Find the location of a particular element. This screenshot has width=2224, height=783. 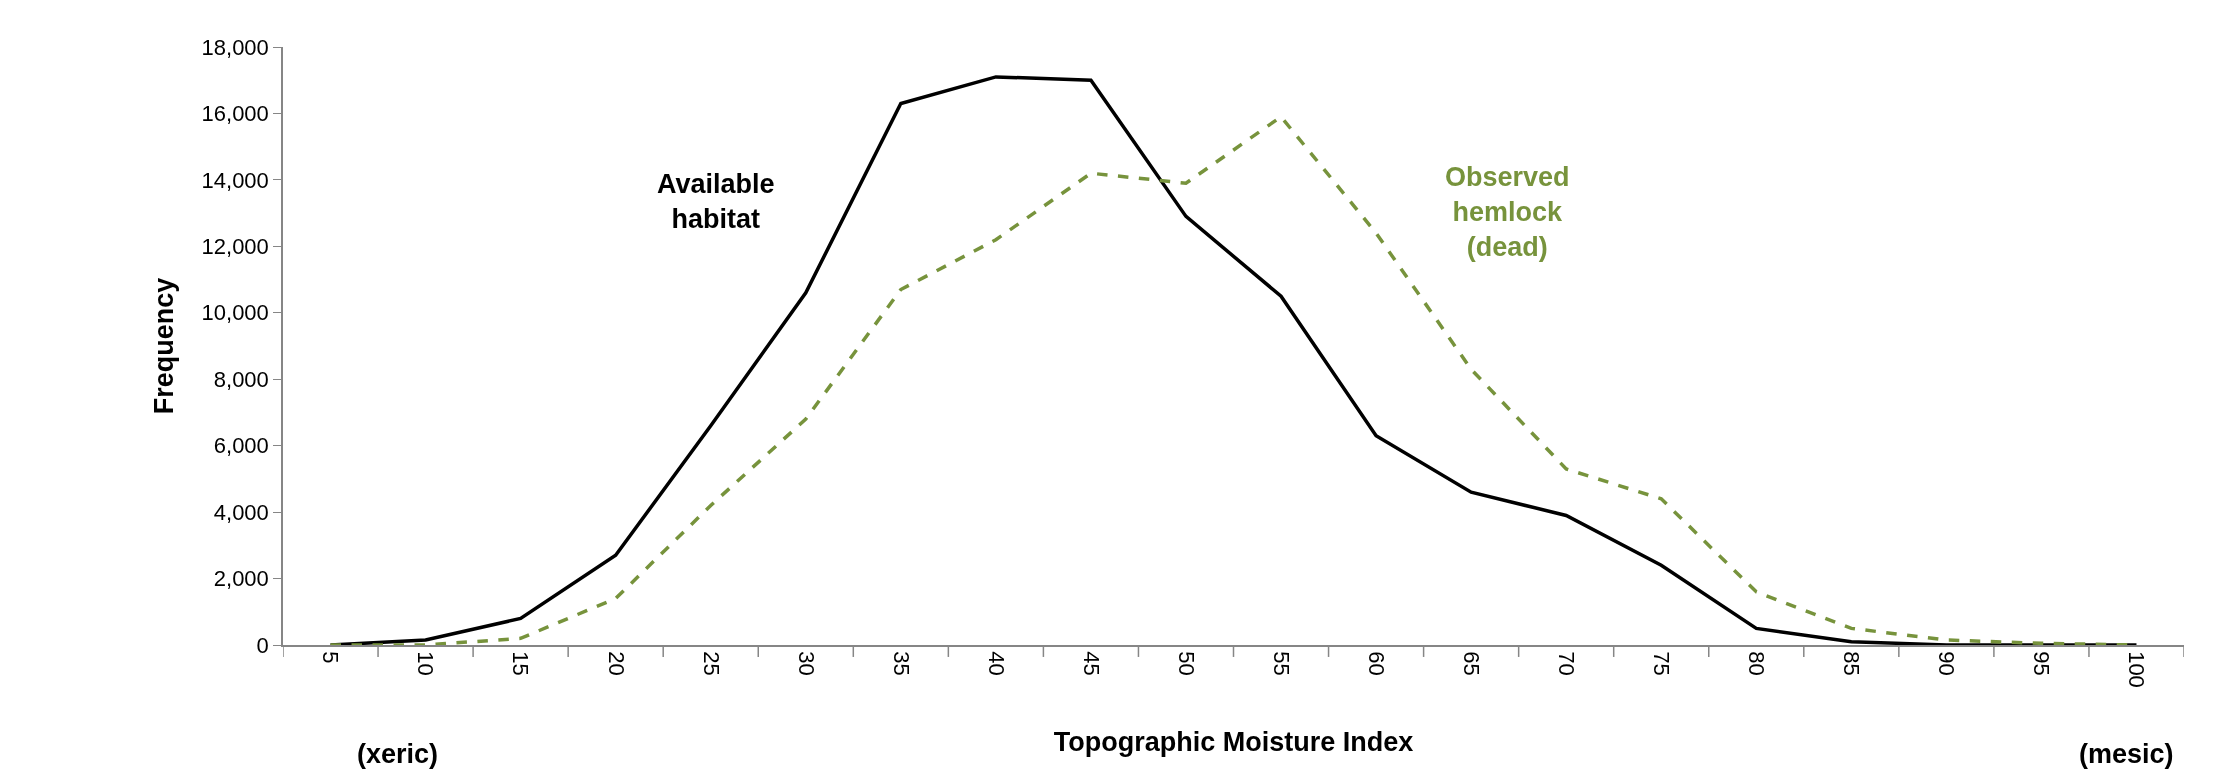

y-tick-label: 2,000 is located at coordinates (241, 579).